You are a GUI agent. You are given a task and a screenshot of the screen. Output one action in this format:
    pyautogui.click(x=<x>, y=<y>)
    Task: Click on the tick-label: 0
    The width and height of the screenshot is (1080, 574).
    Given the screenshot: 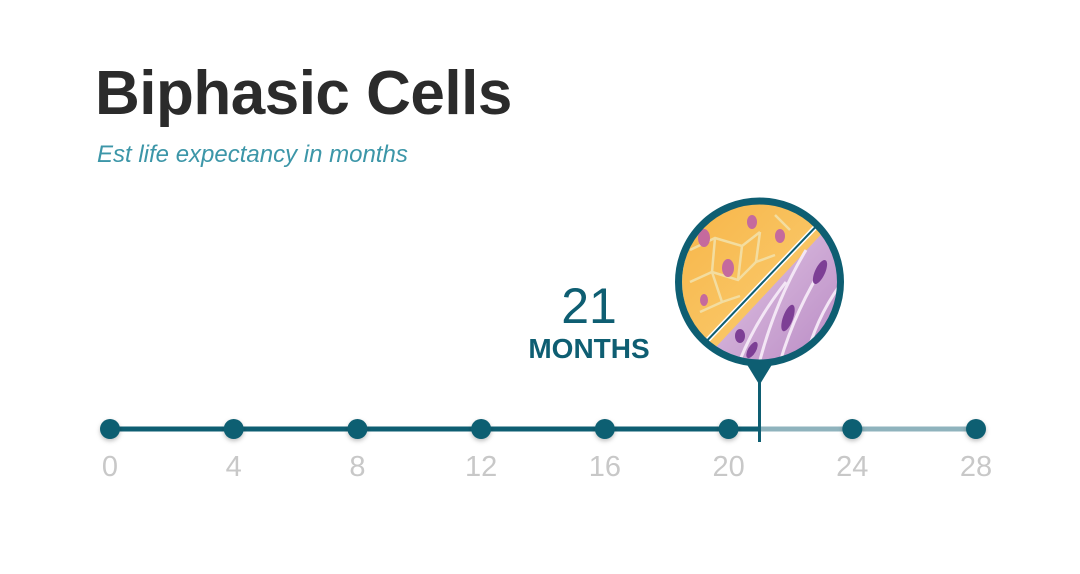 What is the action you would take?
    pyautogui.click(x=110, y=467)
    